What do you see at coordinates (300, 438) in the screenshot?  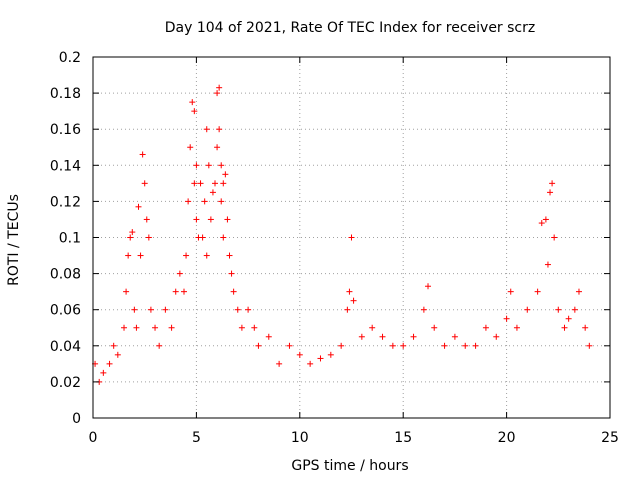 I see `x-tick-label: 10` at bounding box center [300, 438].